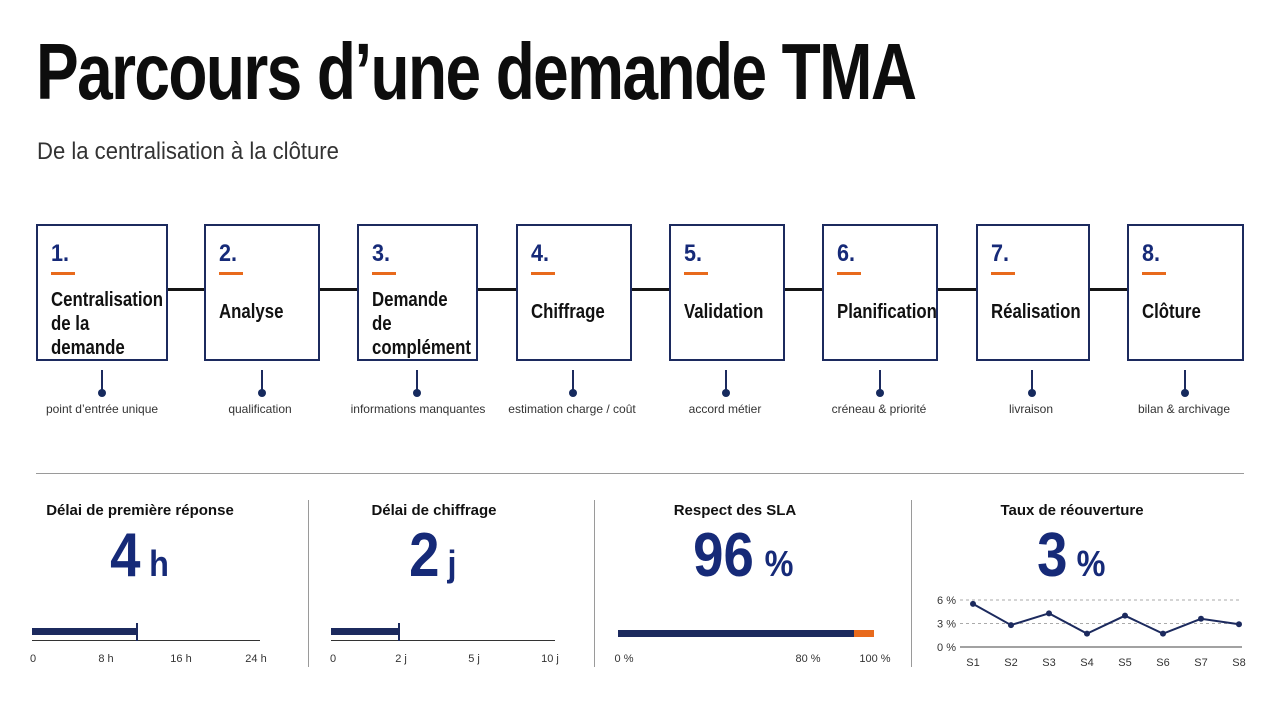  What do you see at coordinates (106, 659) in the screenshot?
I see `kpi-axis-tick: 8 h` at bounding box center [106, 659].